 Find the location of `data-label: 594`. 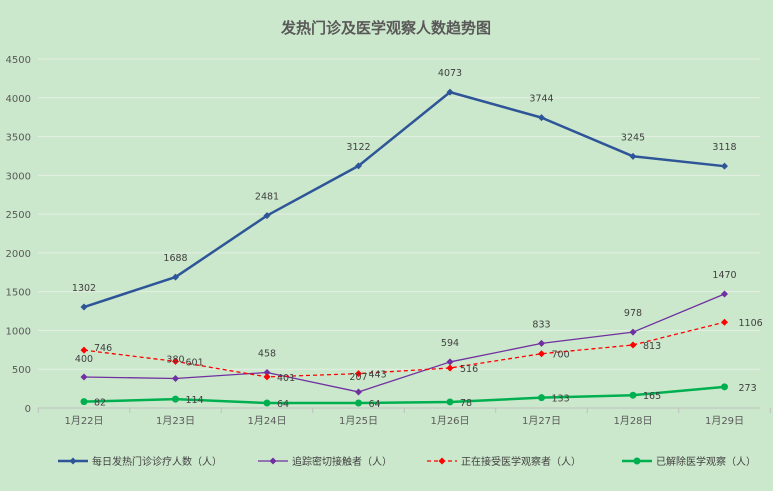

data-label: 594 is located at coordinates (450, 343).